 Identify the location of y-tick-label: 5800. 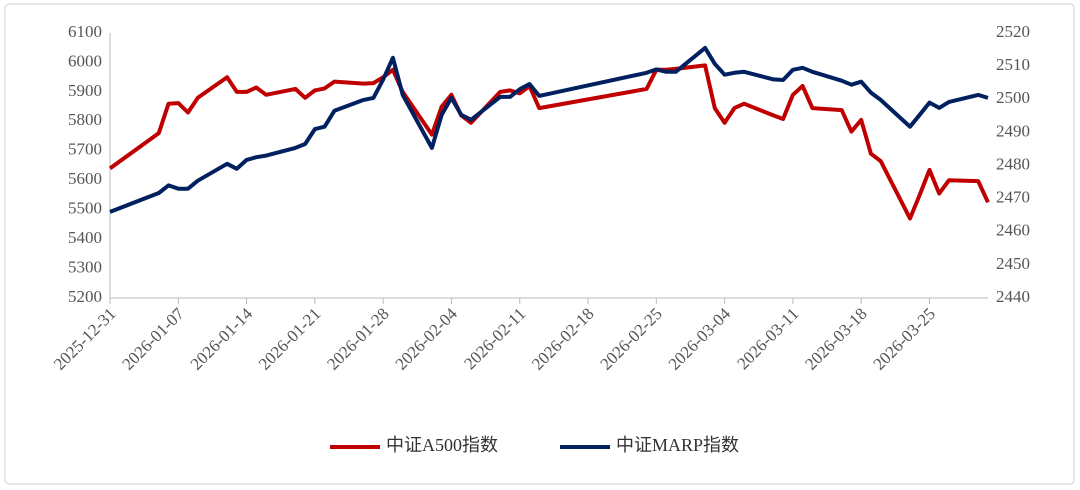
(85, 119).